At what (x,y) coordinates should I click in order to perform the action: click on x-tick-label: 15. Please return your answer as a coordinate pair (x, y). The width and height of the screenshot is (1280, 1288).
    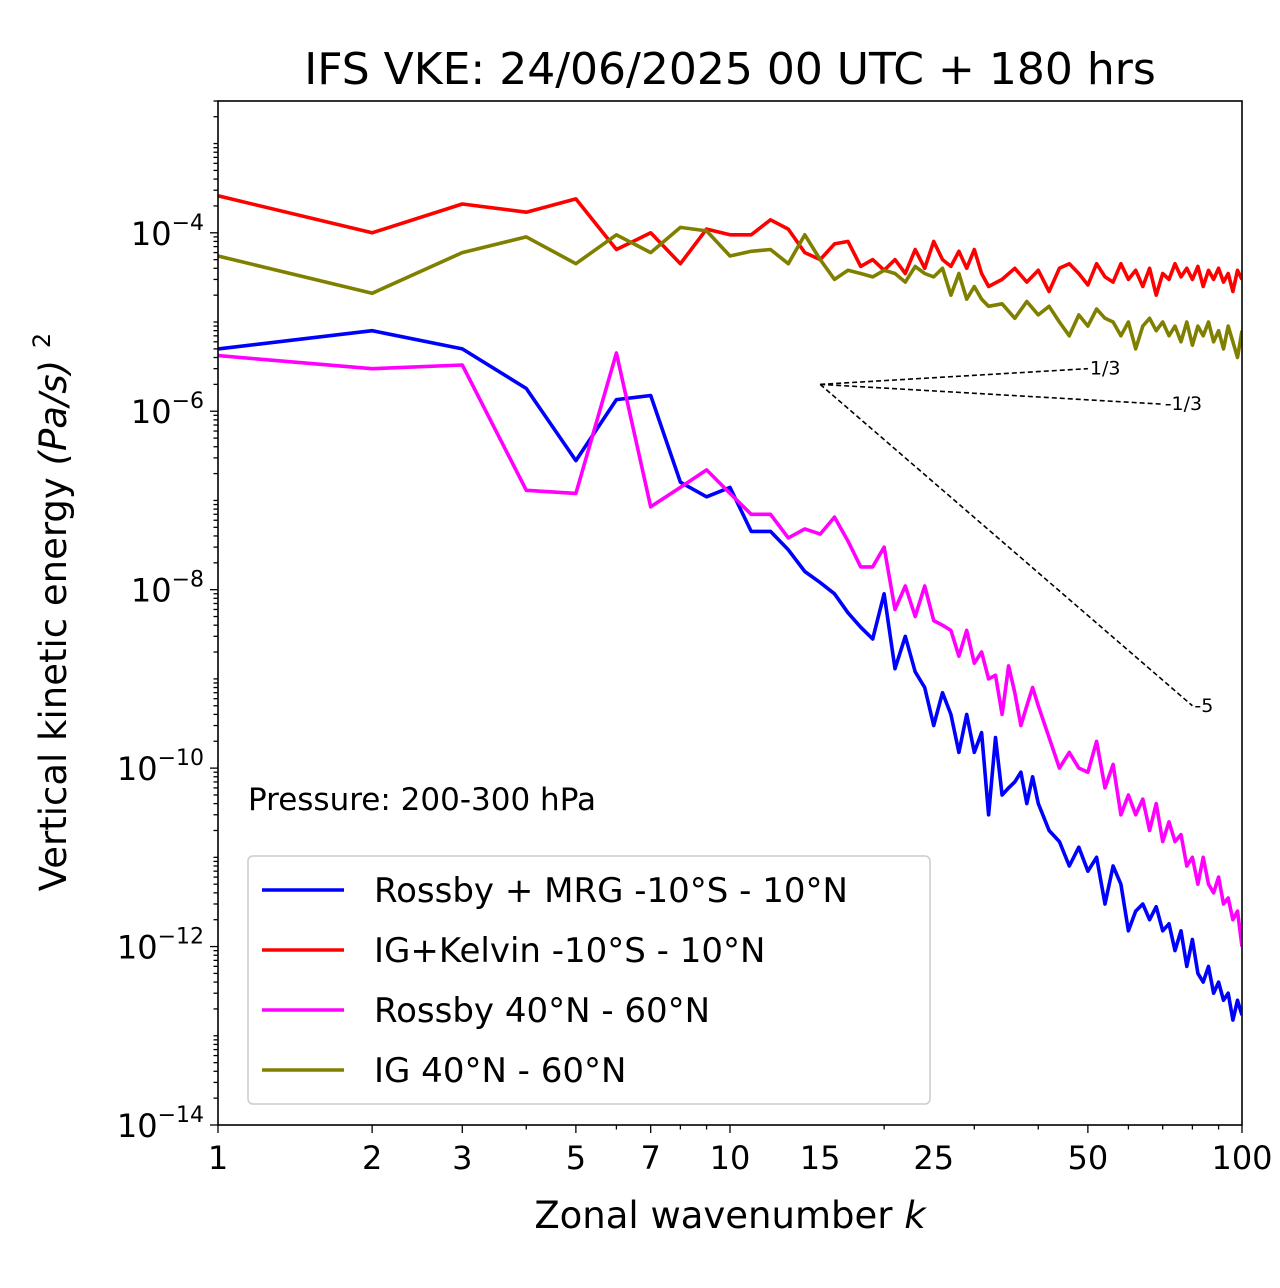
    Looking at the image, I should click on (820, 1158).